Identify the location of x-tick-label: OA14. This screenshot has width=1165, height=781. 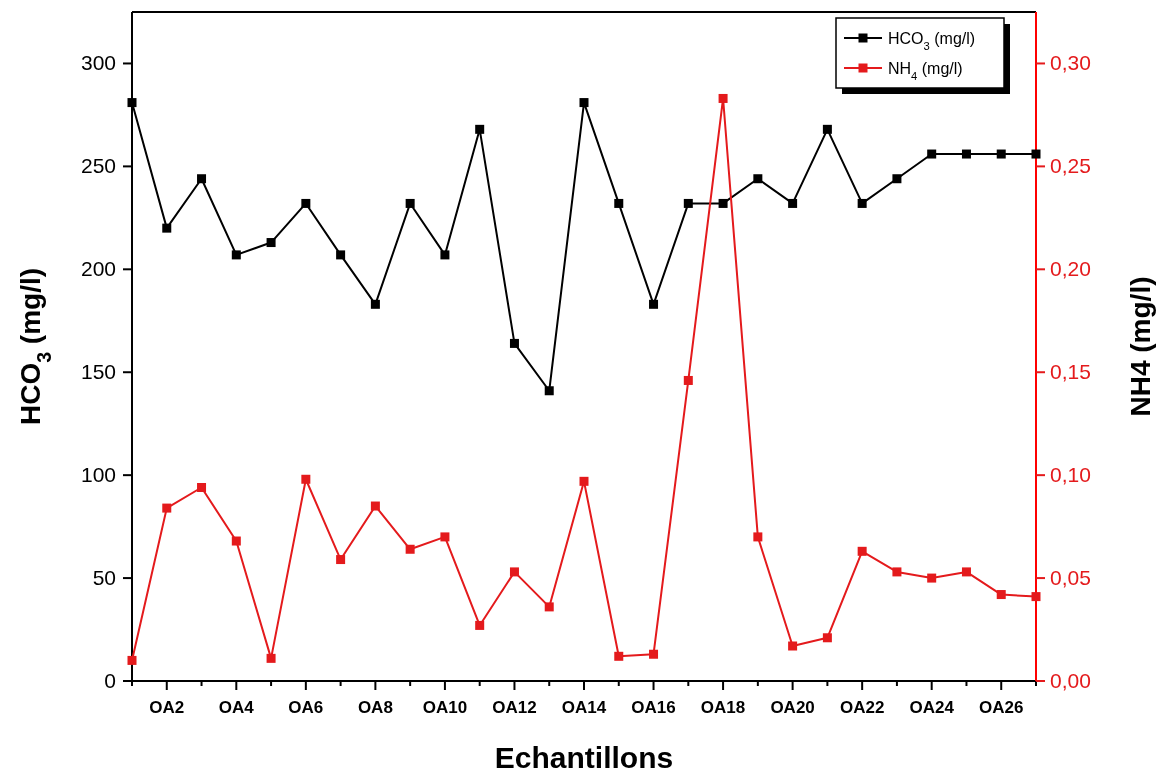
(584, 707).